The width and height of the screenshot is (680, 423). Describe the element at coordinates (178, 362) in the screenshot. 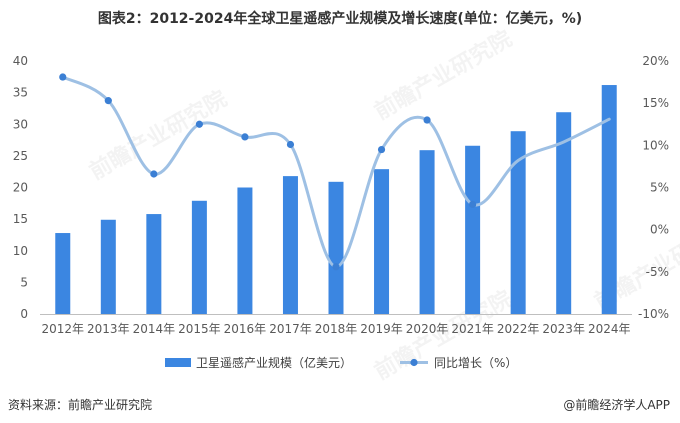

I see `legend-bar-swatch` at that location.